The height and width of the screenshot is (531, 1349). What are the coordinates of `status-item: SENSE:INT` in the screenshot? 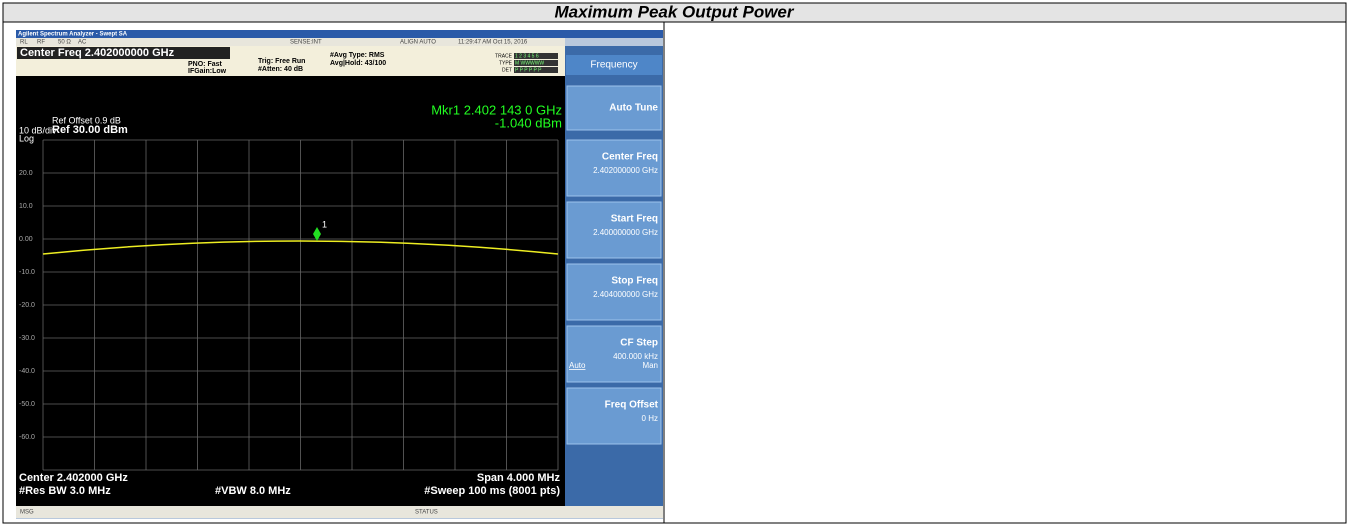 It's located at (306, 43).